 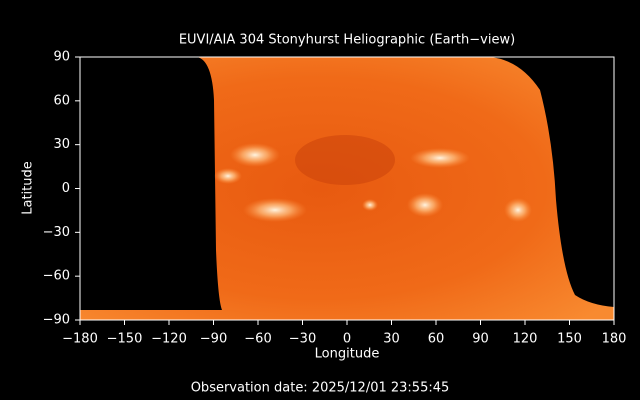 What do you see at coordinates (28, 188) in the screenshot?
I see `y-axis-label: Latitude` at bounding box center [28, 188].